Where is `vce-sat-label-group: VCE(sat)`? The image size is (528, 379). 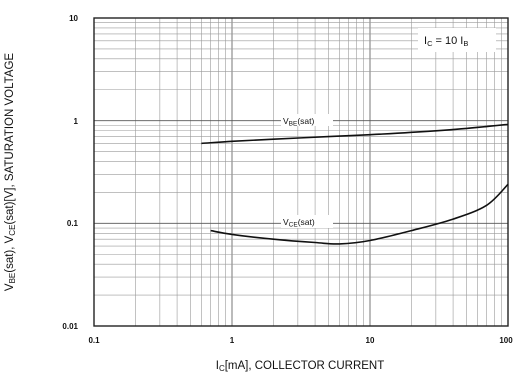
vce-sat-label-group: VCE(sat) is located at coordinates (307, 222).